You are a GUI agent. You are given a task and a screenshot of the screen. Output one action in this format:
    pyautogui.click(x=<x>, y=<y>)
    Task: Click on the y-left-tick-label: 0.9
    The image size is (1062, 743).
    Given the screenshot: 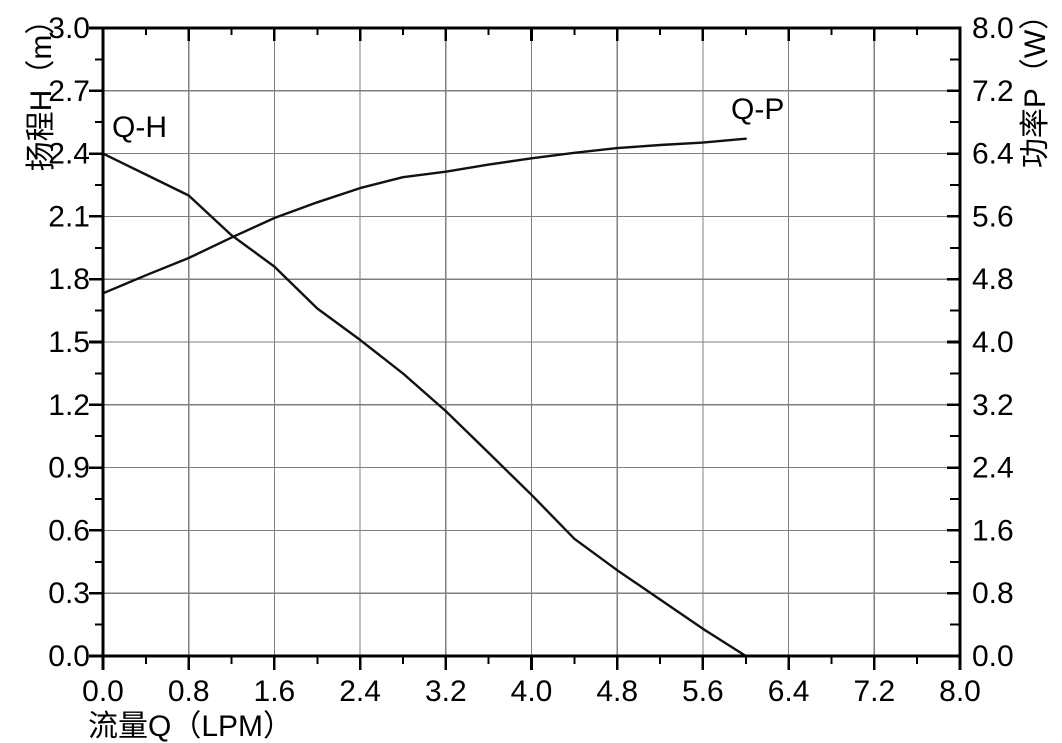 What is the action you would take?
    pyautogui.click(x=69, y=468)
    